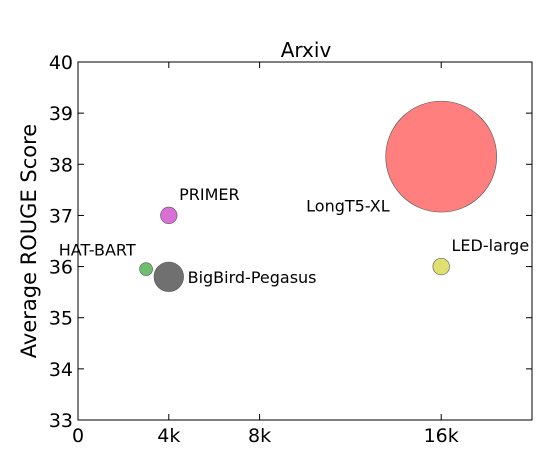 The image size is (549, 454). What do you see at coordinates (61, 114) in the screenshot?
I see `y-tick-label: 39` at bounding box center [61, 114].